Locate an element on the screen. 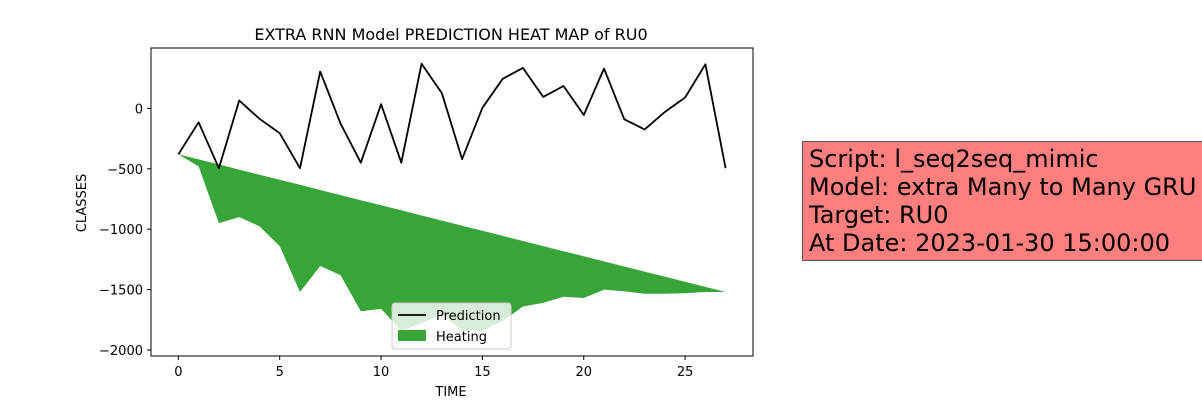  x-tick-label: 10 is located at coordinates (381, 372).